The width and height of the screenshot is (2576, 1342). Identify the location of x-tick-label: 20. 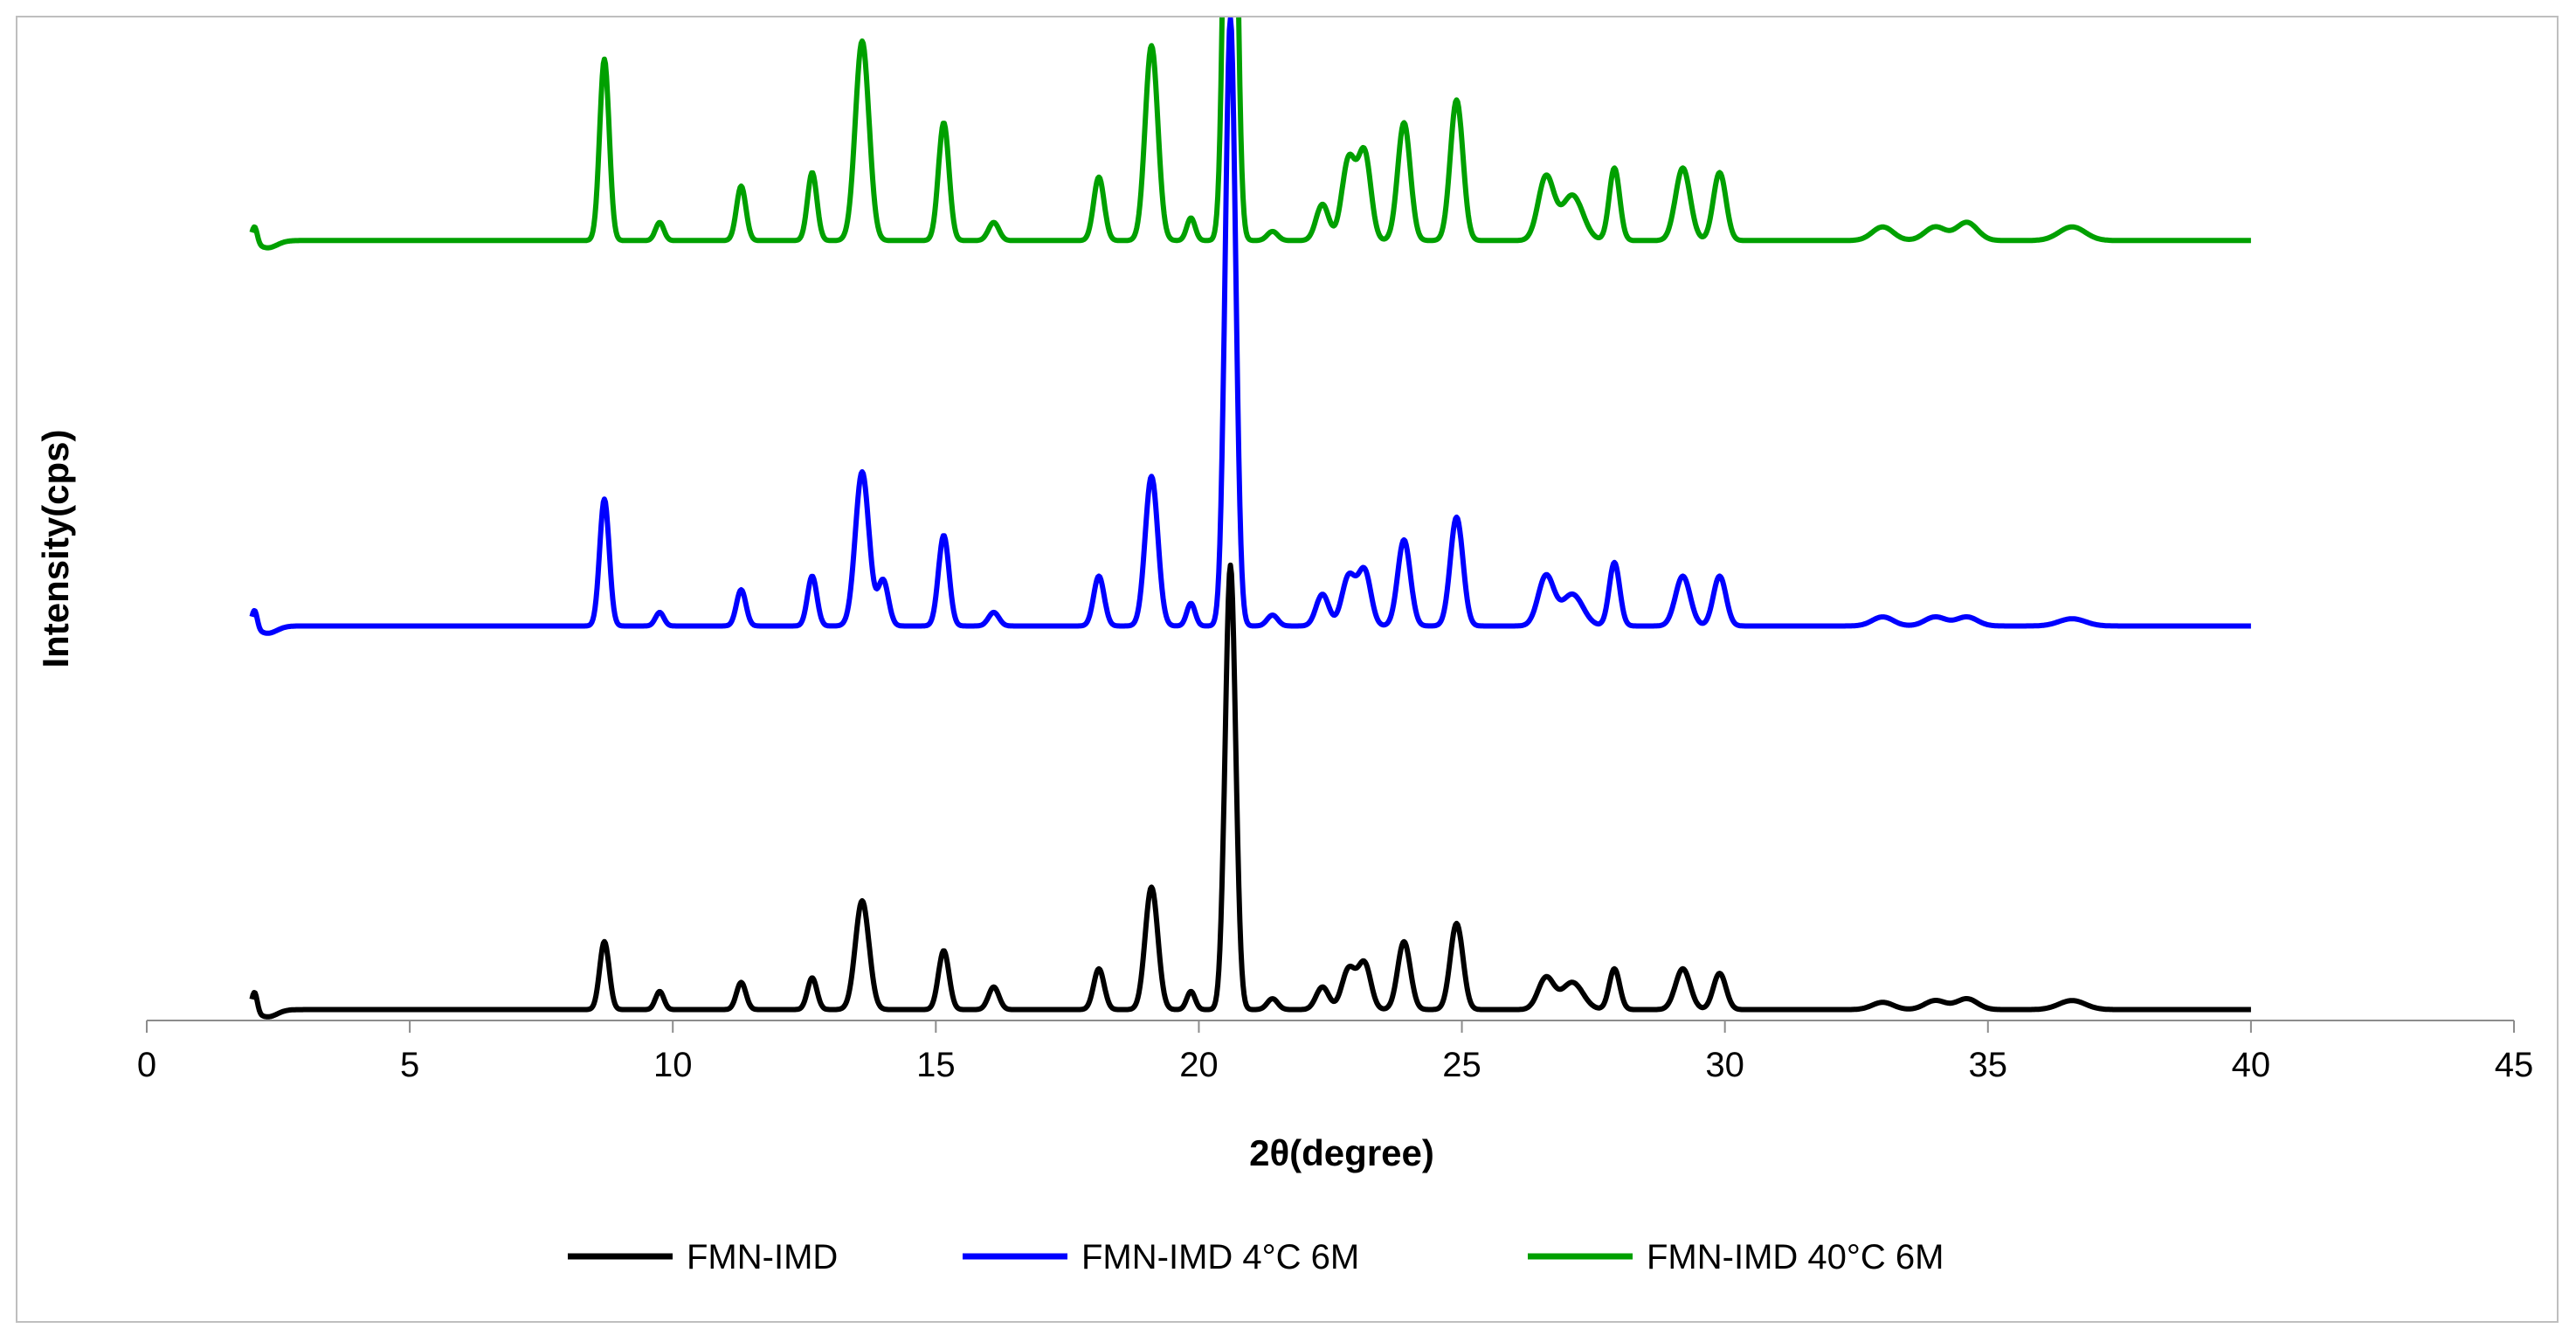
(1199, 1065).